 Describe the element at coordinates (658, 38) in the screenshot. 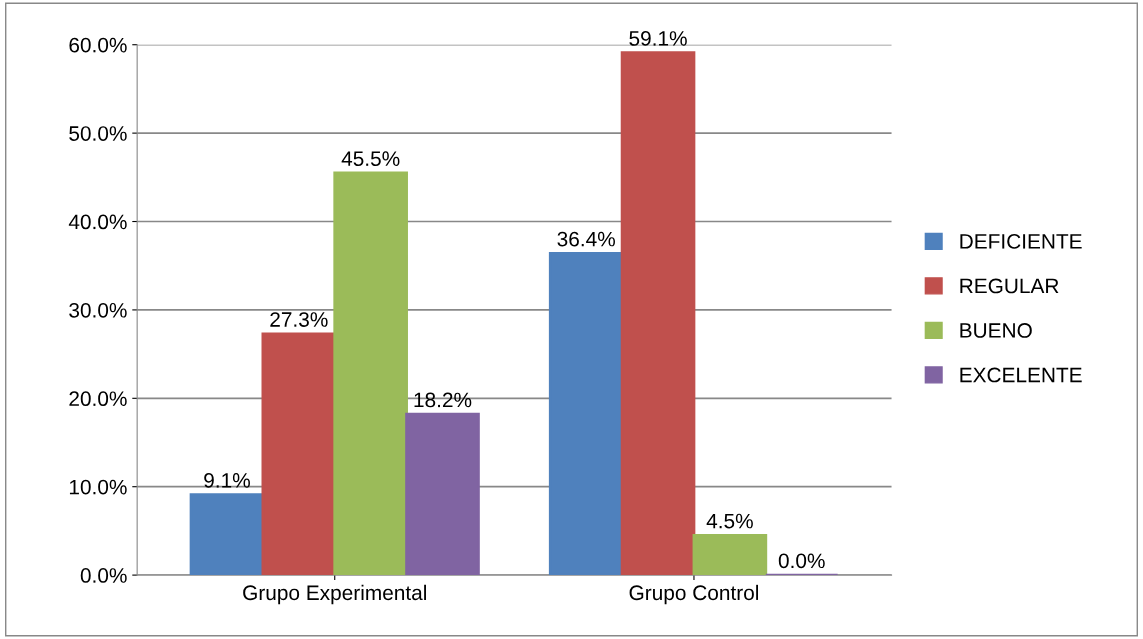

I see `data-label: 59.1%` at that location.